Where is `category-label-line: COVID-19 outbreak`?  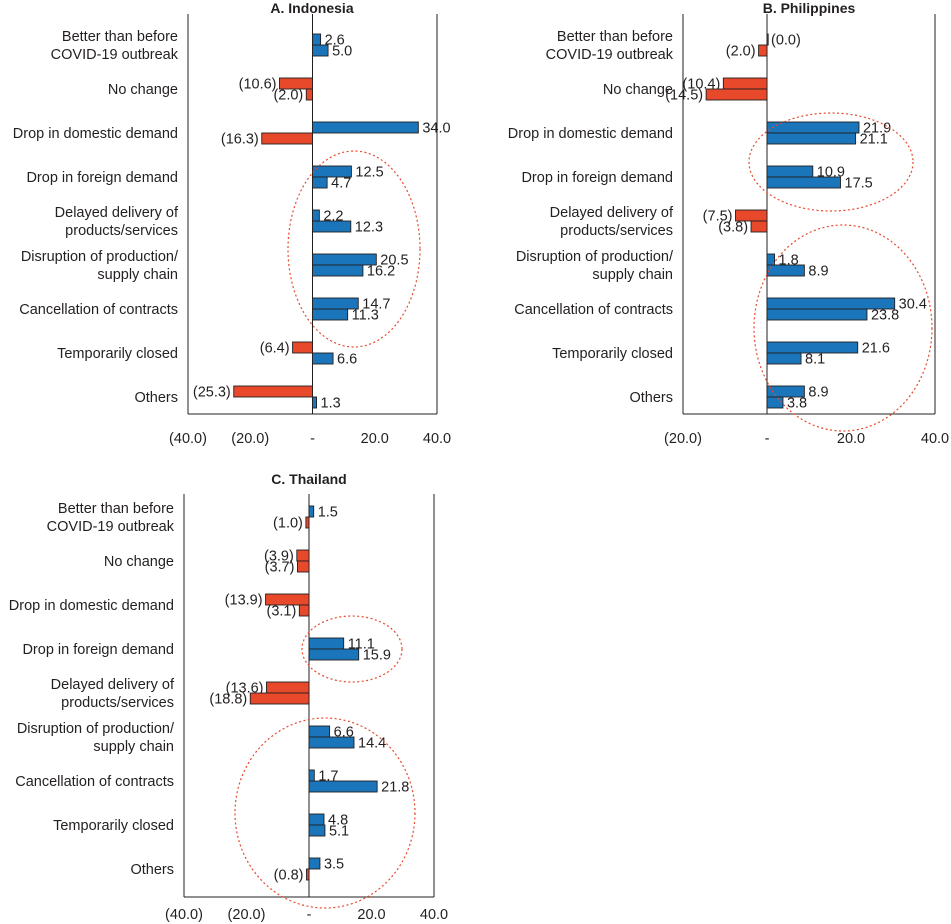 category-label-line: COVID-19 outbreak is located at coordinates (610, 55).